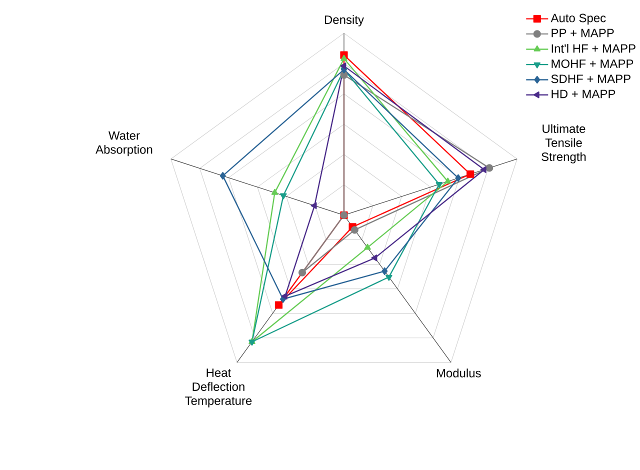 The image size is (640, 470). I want to click on legend-label: SDHF + MAPP, so click(590, 79).